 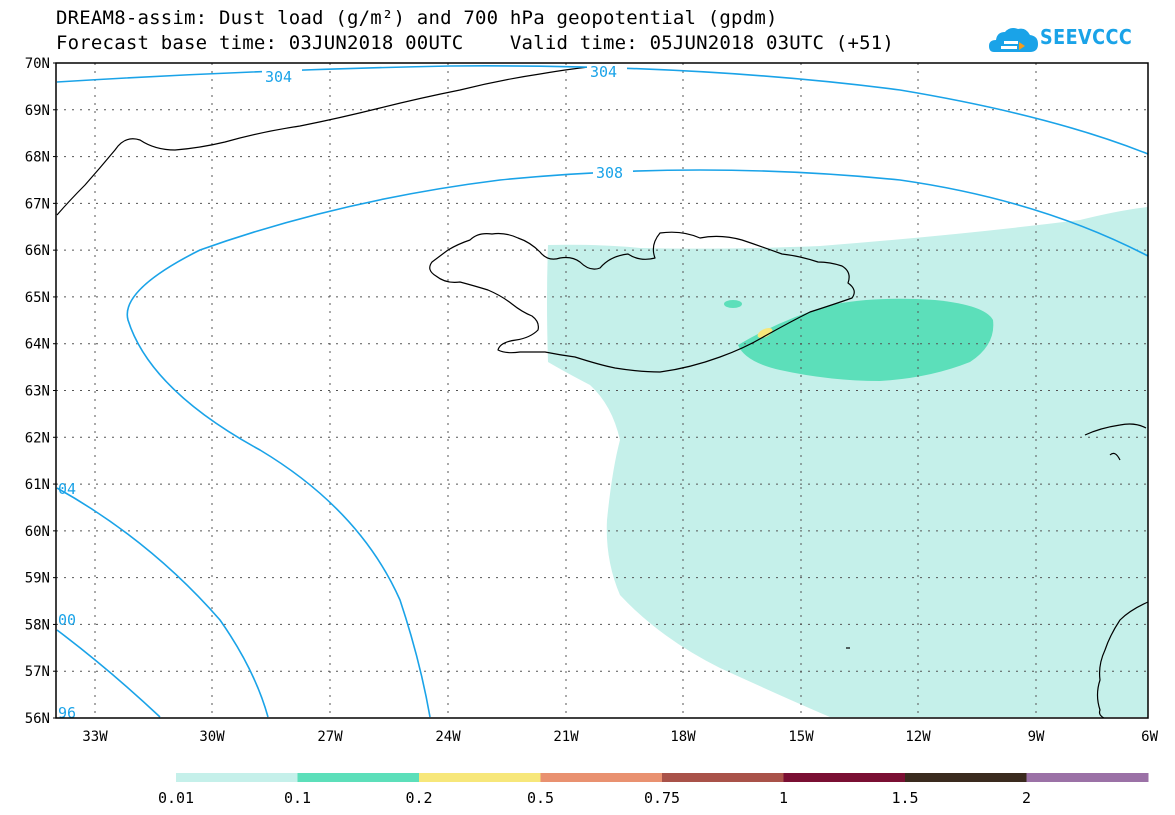 What do you see at coordinates (37, 532) in the screenshot?
I see `lat-label-60N: 60N` at bounding box center [37, 532].